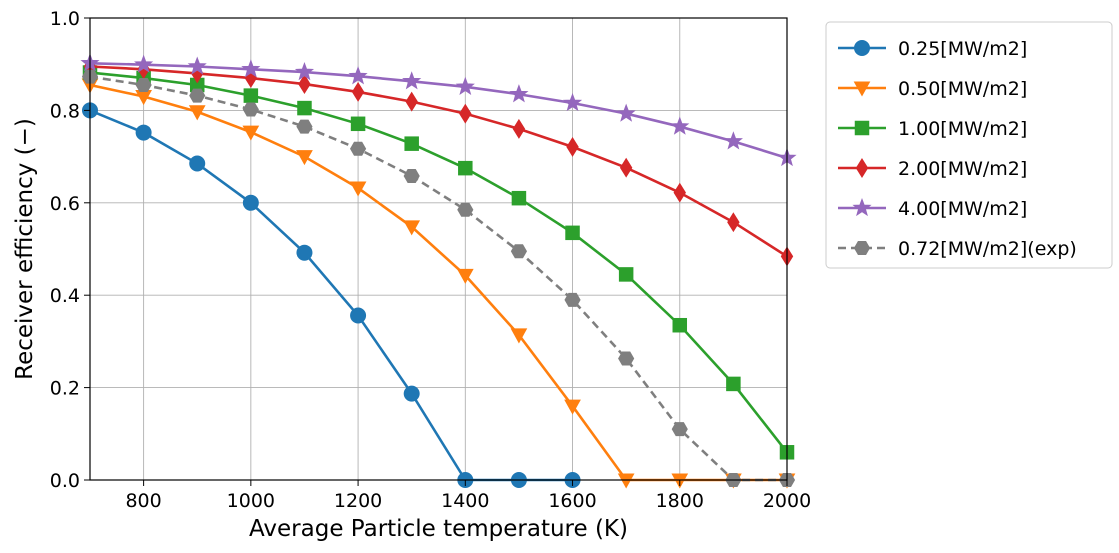  I want to click on x-axis-title: Average Particle temperature (K), so click(438, 529).